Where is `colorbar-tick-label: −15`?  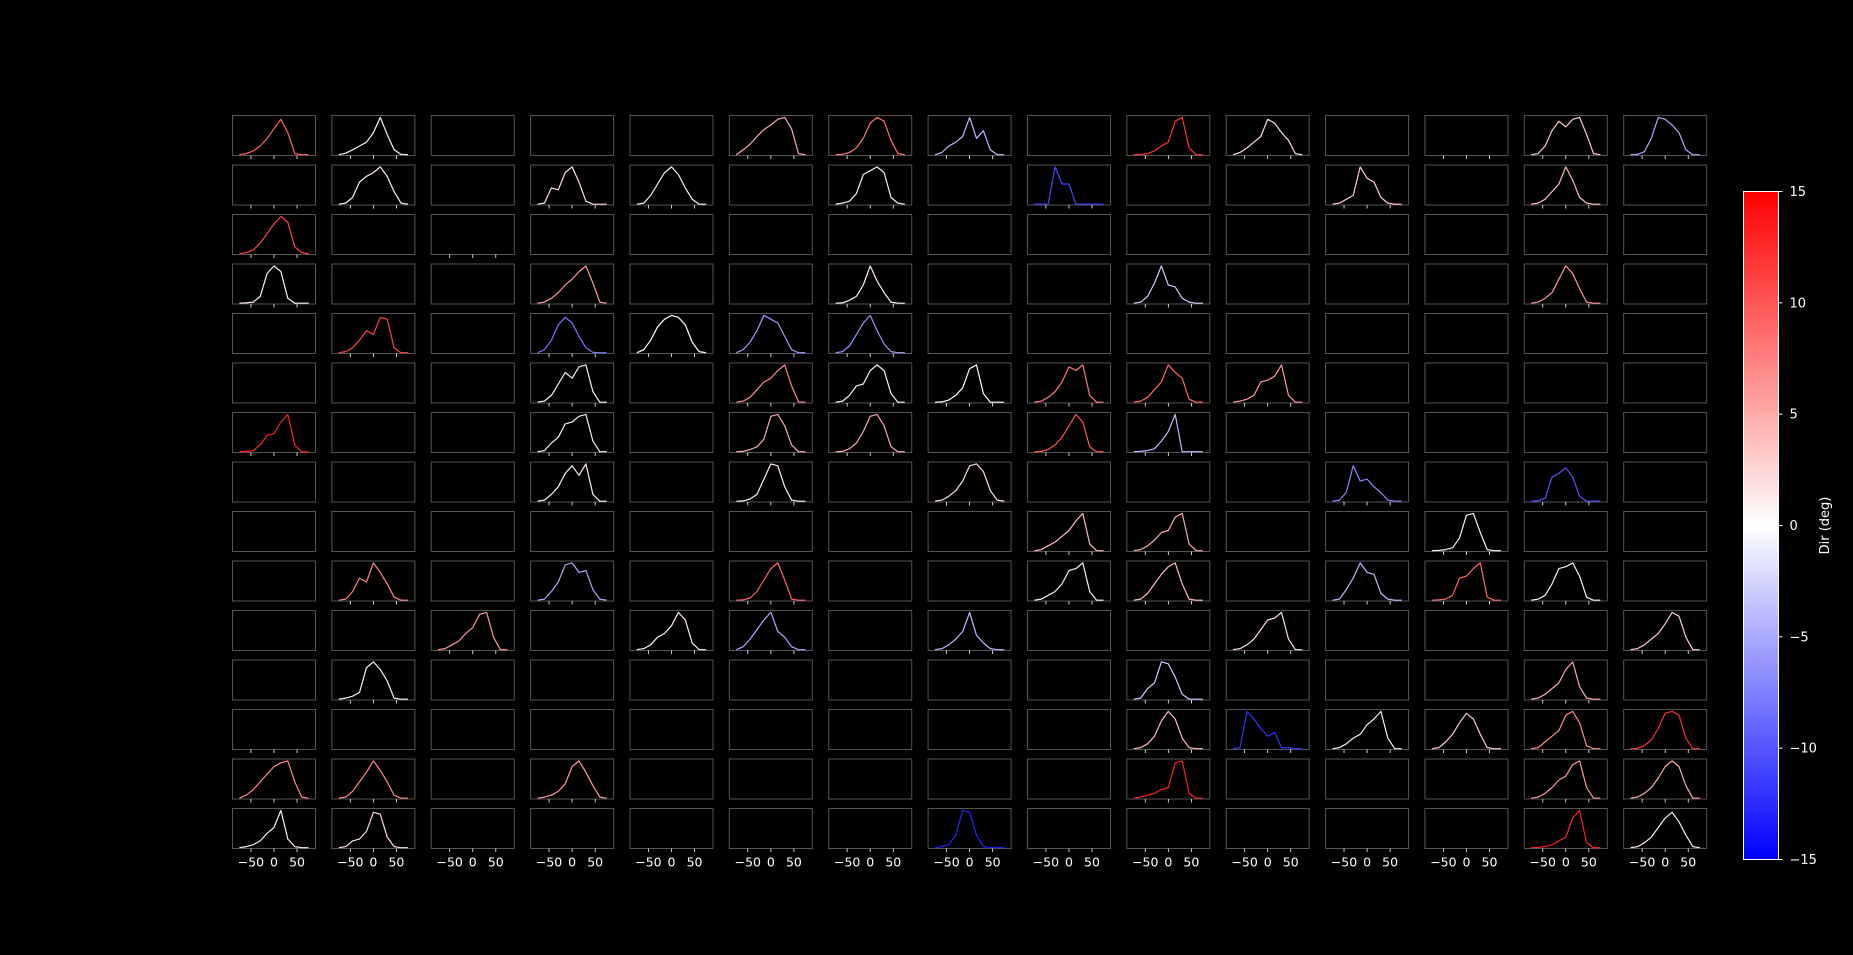 colorbar-tick-label: −15 is located at coordinates (1803, 860).